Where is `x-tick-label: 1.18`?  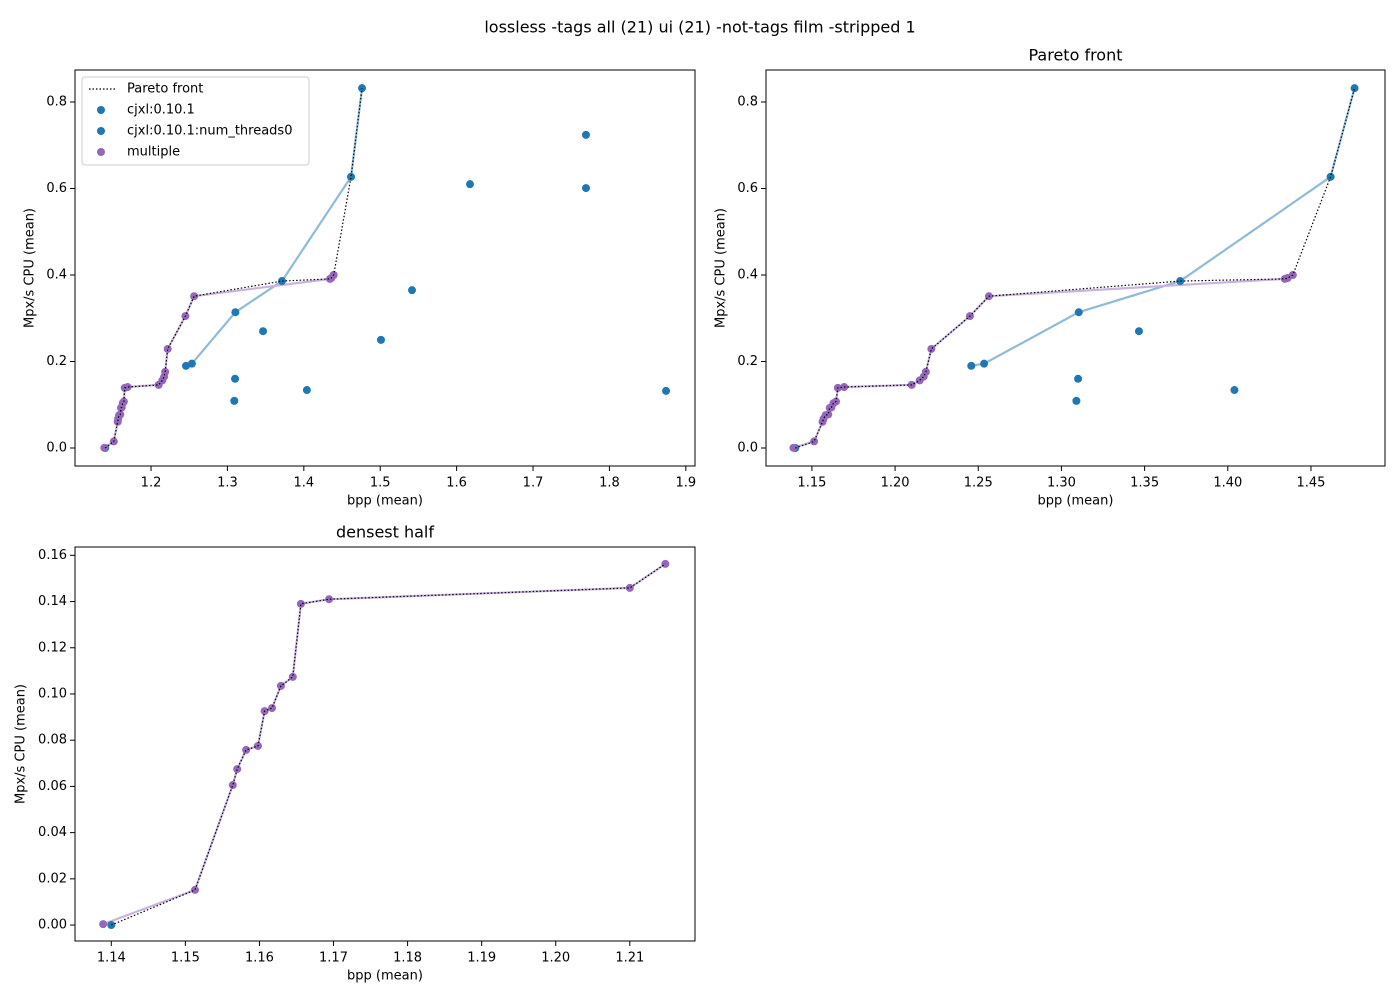
x-tick-label: 1.18 is located at coordinates (407, 958).